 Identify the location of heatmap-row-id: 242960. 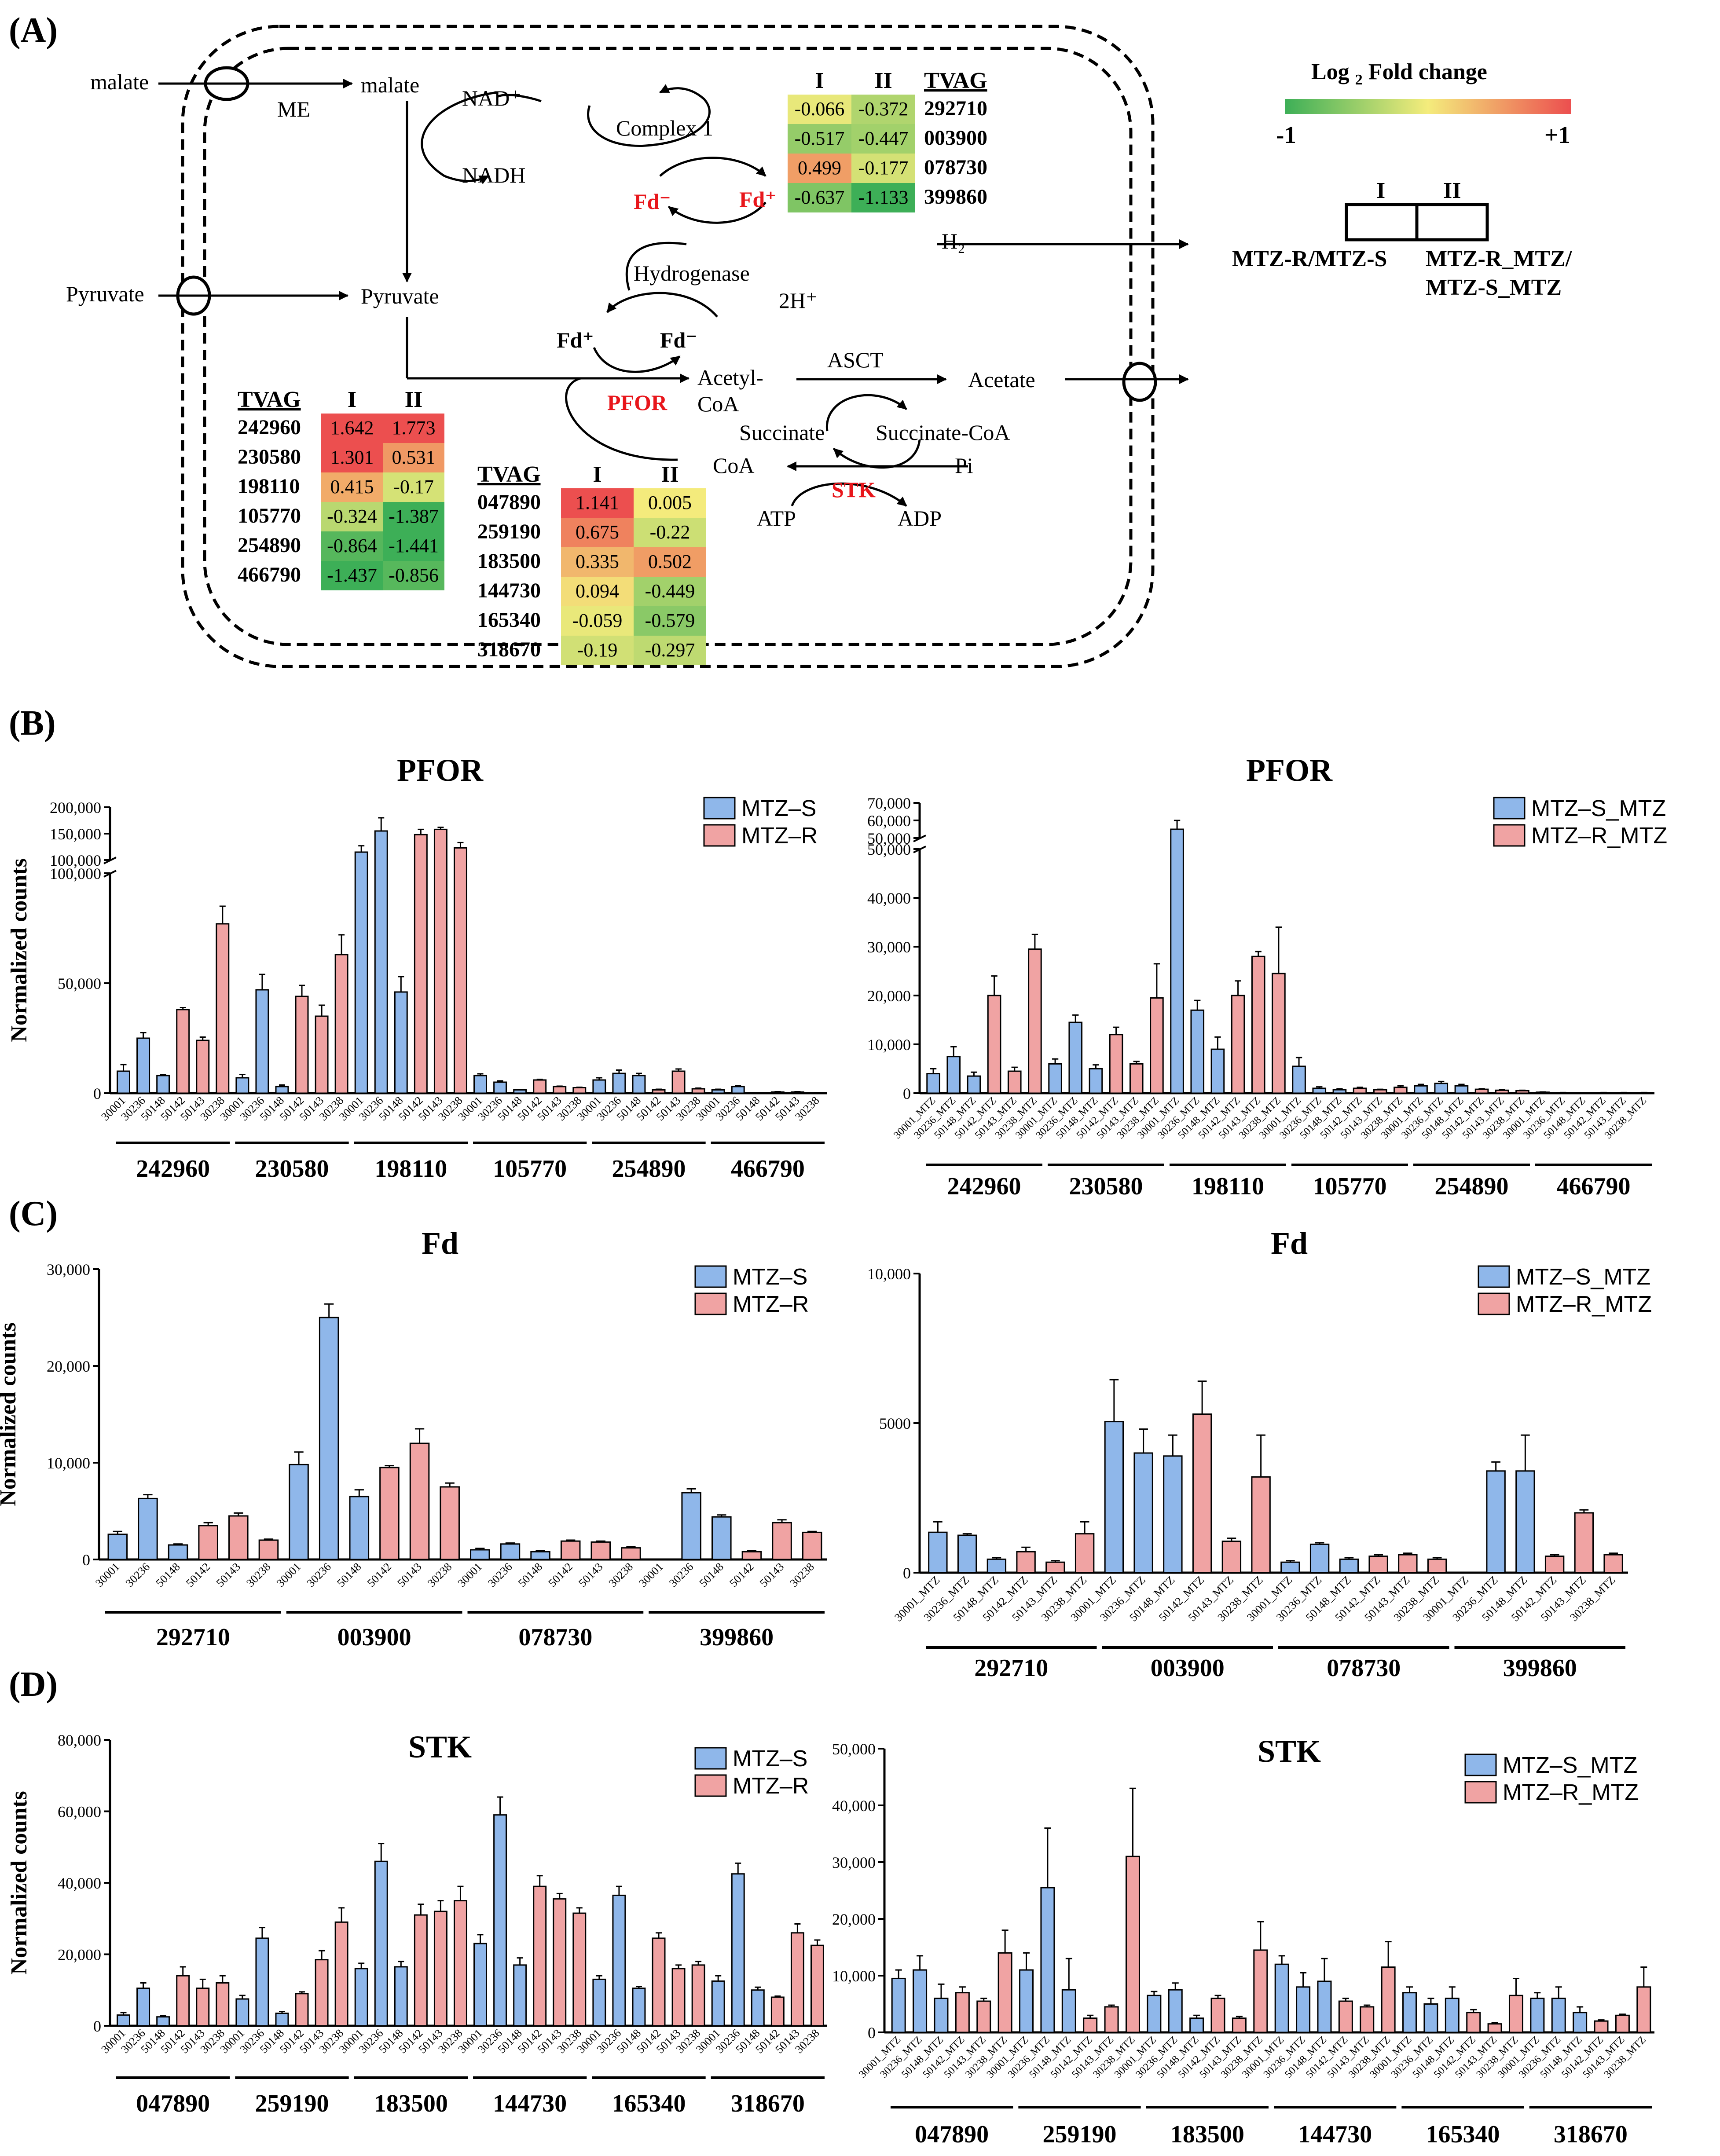
(269, 428).